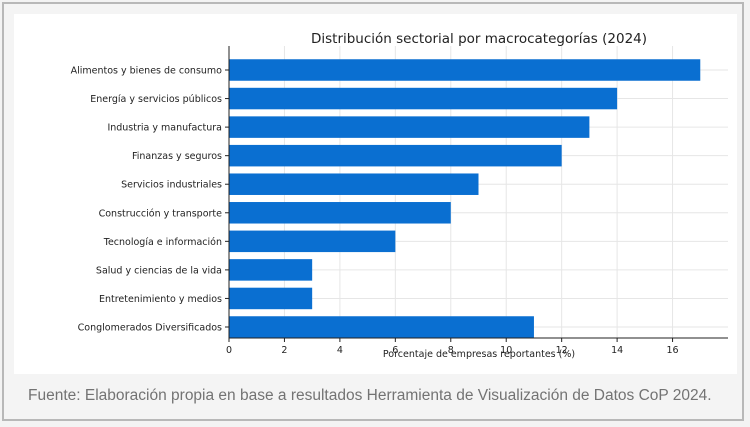 This screenshot has width=750, height=427. What do you see at coordinates (617, 350) in the screenshot?
I see `x-tick-label: 14` at bounding box center [617, 350].